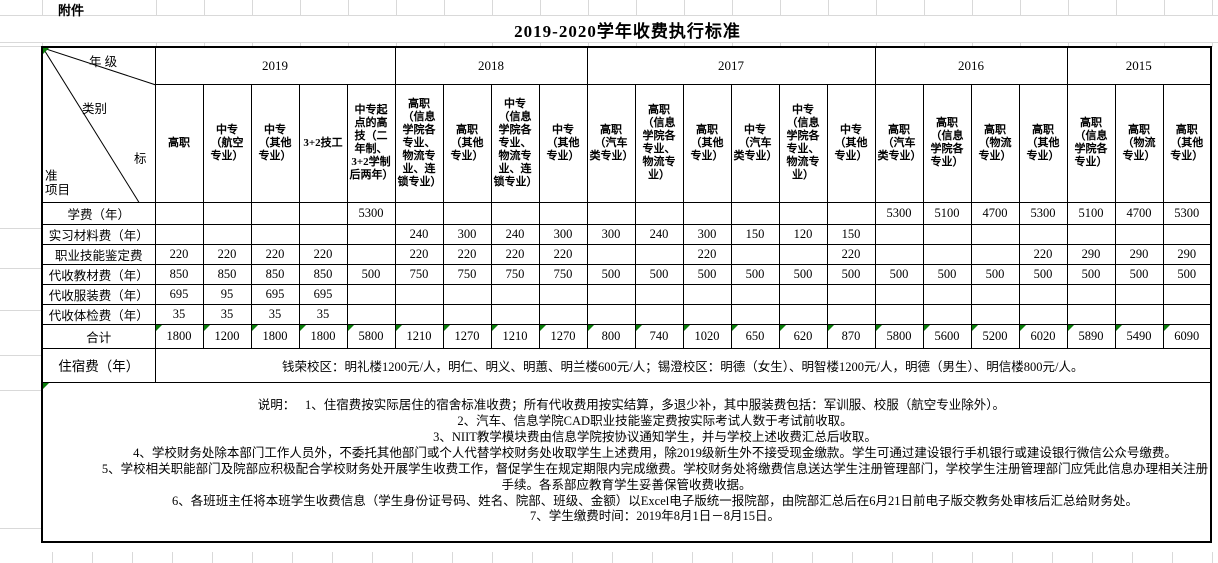 This screenshot has width=1218, height=563. I want to click on category-header: 高职（信息学院各专业、物流专业、连锁专业）, so click(419, 143).